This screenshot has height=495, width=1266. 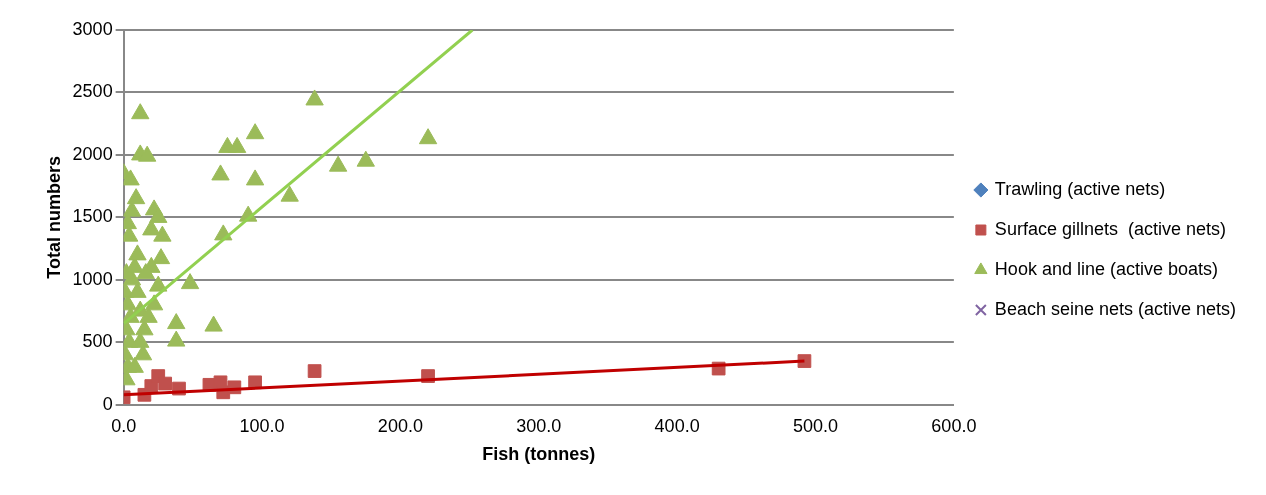 What do you see at coordinates (539, 454) in the screenshot?
I see `x-axis-title: Fish (tonnes)` at bounding box center [539, 454].